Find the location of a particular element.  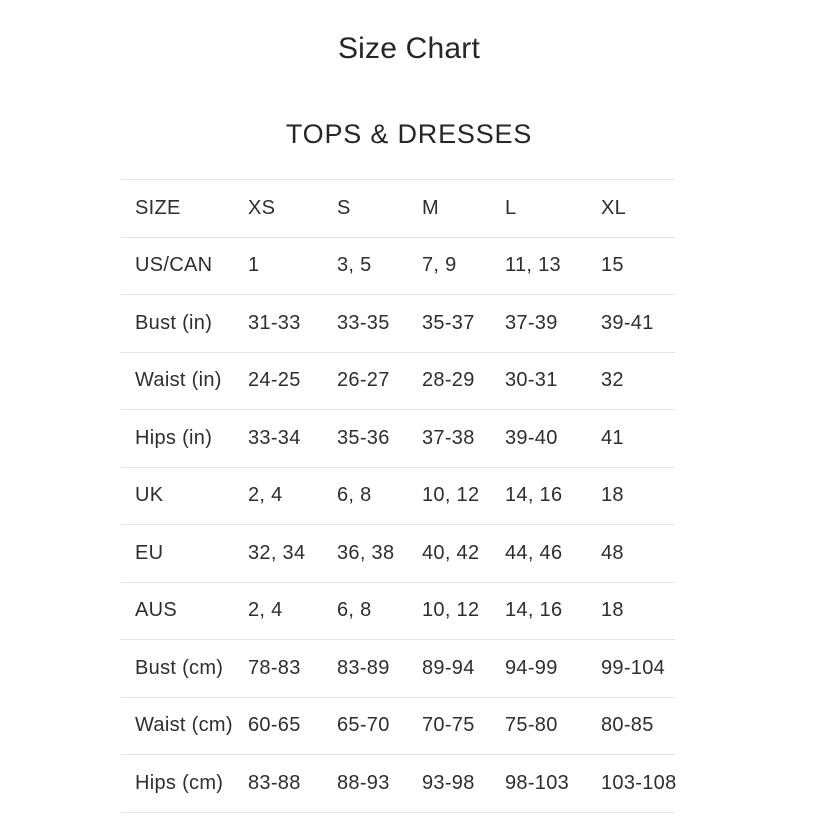

table-cell: 32, 34 is located at coordinates (277, 552).